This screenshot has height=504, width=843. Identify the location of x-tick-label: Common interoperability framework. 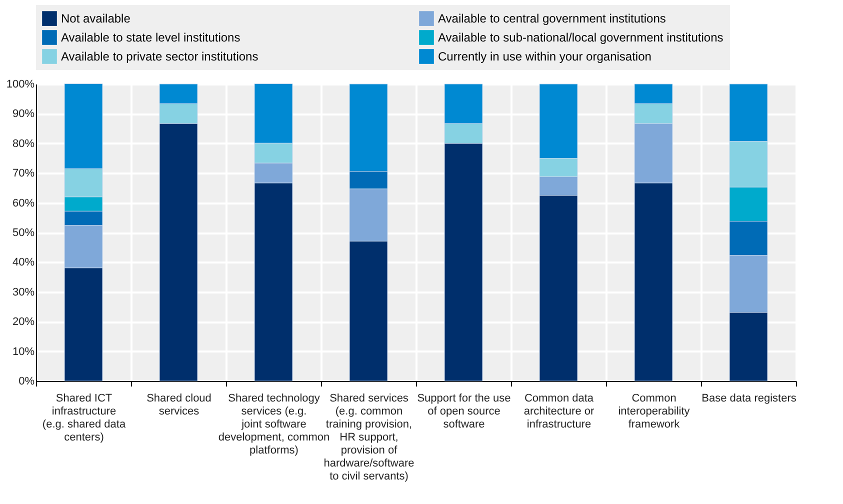
(654, 411).